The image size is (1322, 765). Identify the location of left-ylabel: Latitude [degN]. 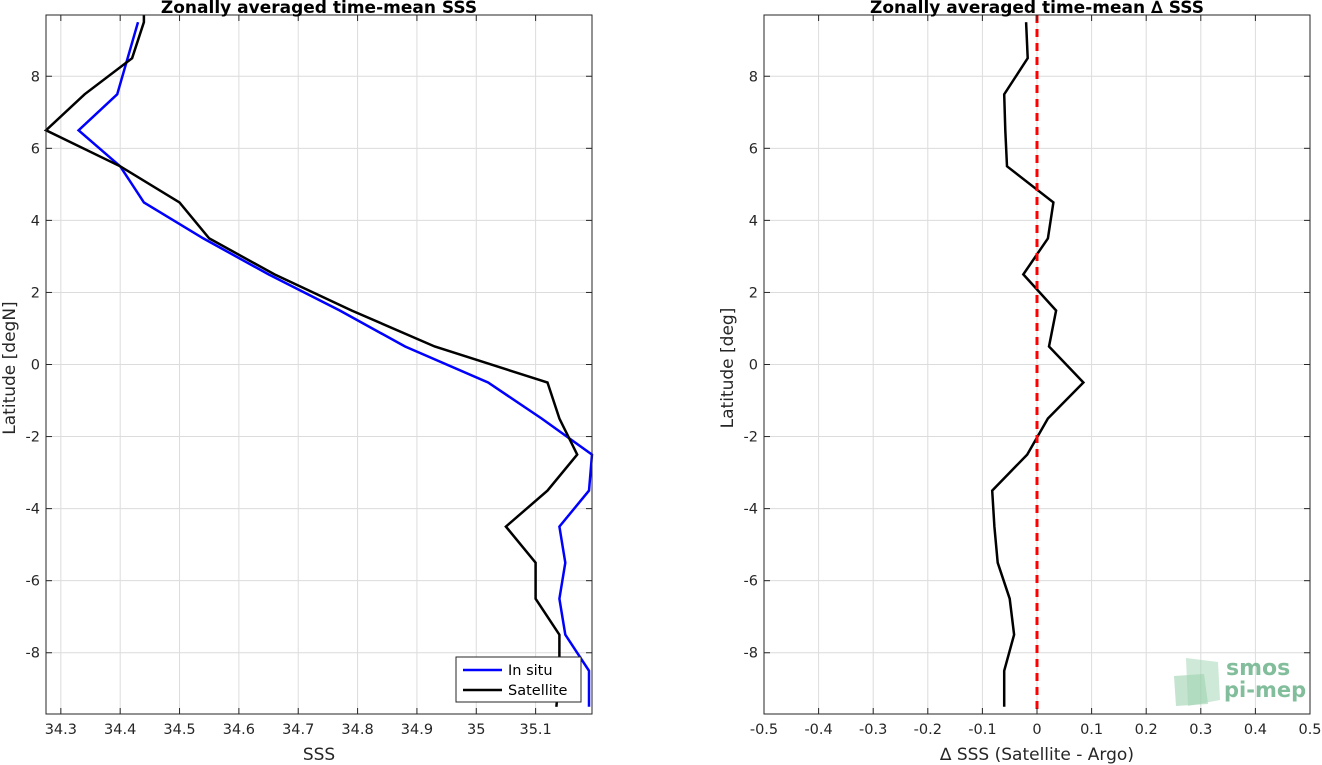
(10, 367).